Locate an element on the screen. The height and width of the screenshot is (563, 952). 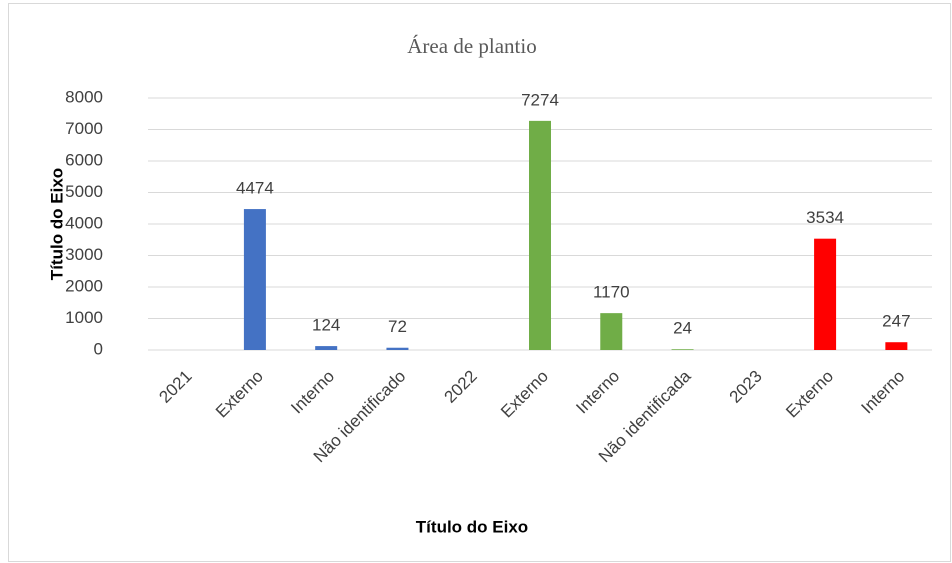
y-tick-label: 1000 is located at coordinates (84, 317).